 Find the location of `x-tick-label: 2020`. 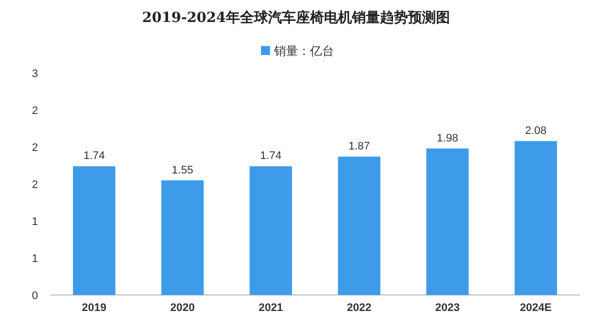

x-tick-label: 2020 is located at coordinates (182, 308).